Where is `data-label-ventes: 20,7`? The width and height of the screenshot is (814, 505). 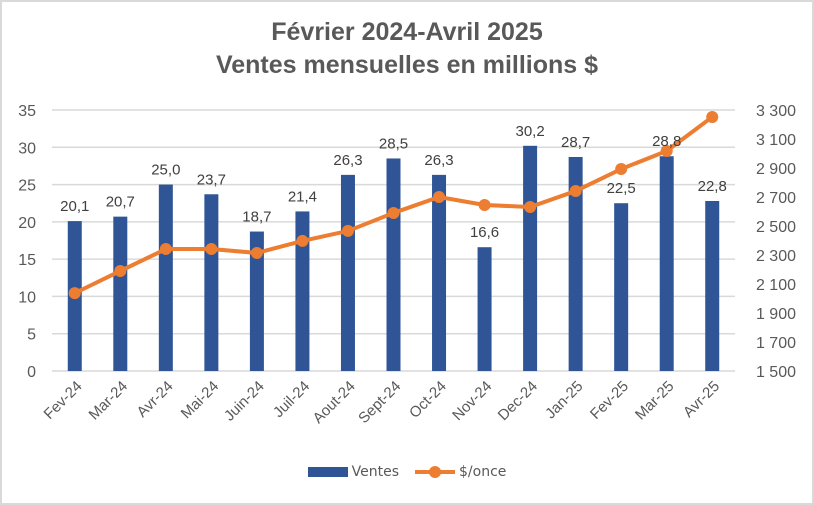
data-label-ventes: 20,7 is located at coordinates (120, 202).